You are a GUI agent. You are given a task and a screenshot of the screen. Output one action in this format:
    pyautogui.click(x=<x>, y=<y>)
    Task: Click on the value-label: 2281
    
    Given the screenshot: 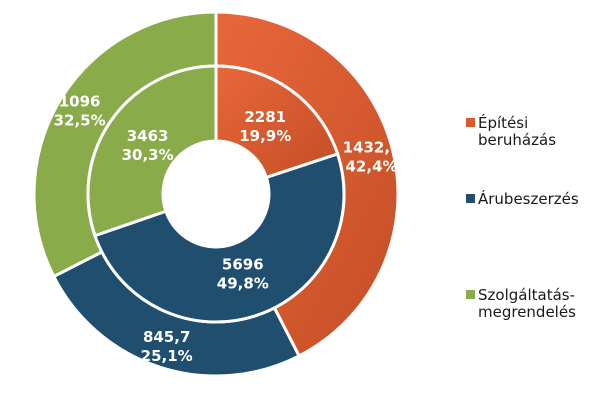 What is the action you would take?
    pyautogui.click(x=265, y=117)
    